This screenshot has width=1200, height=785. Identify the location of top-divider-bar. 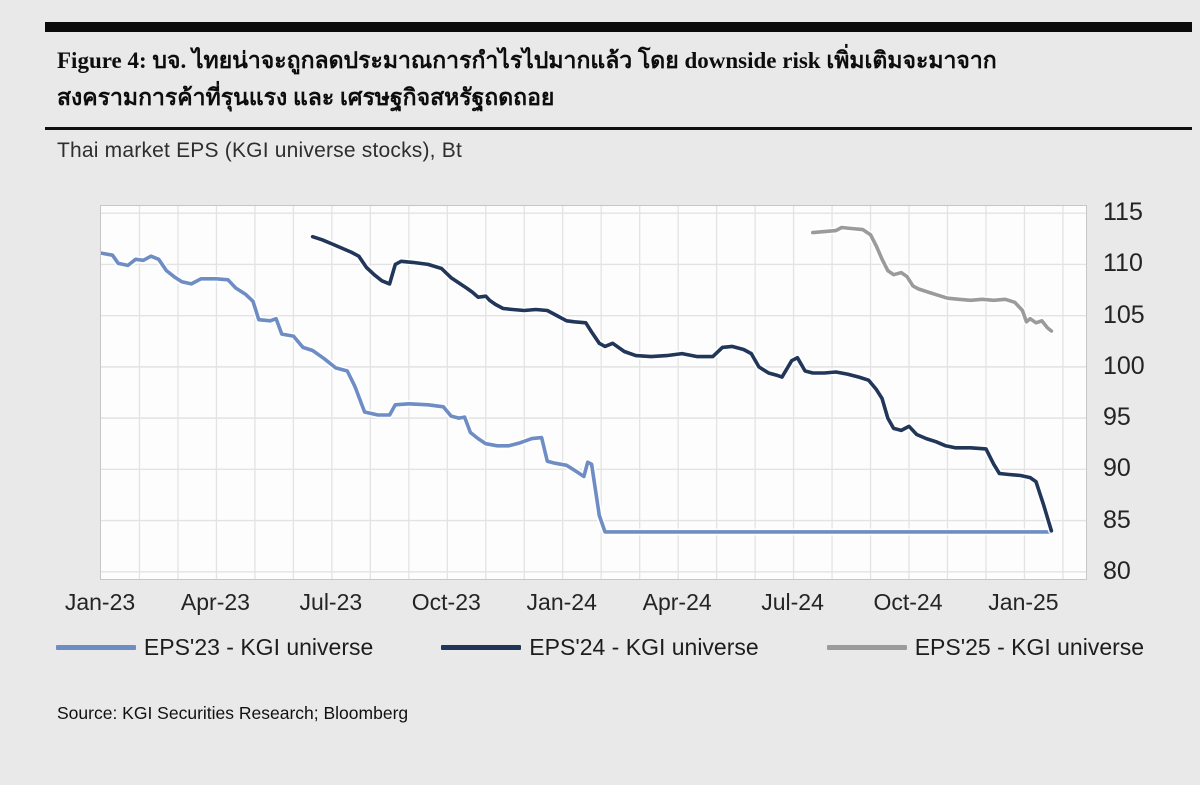
(618, 27).